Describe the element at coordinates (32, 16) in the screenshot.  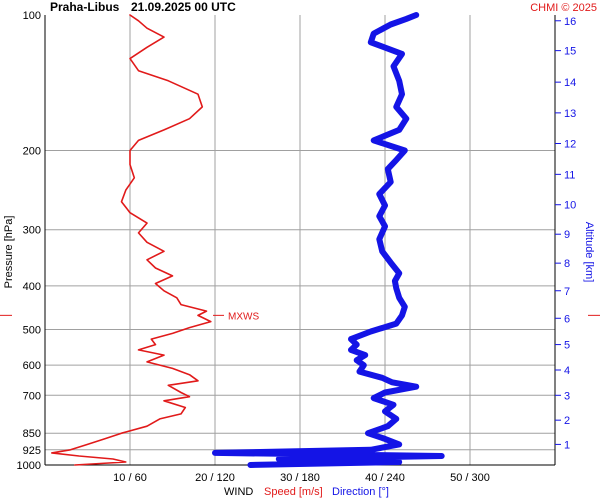
I see `pressure-tick-label: 100` at that location.